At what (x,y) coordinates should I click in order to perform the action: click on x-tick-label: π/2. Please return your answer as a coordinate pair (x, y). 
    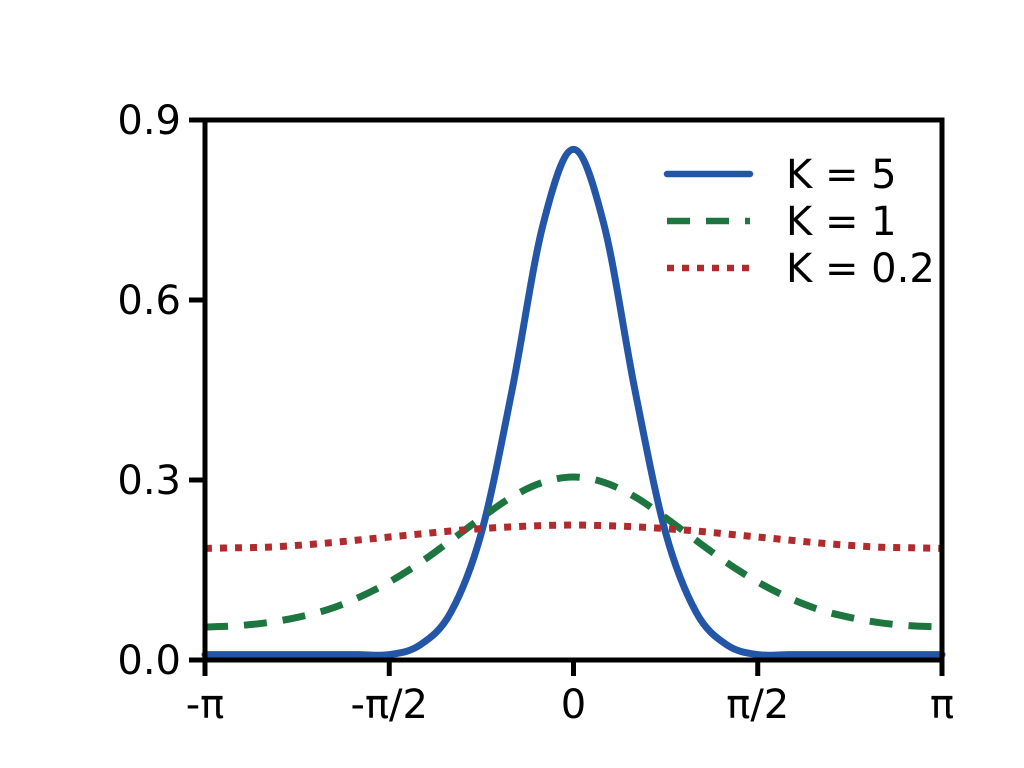
    Looking at the image, I should click on (757, 705).